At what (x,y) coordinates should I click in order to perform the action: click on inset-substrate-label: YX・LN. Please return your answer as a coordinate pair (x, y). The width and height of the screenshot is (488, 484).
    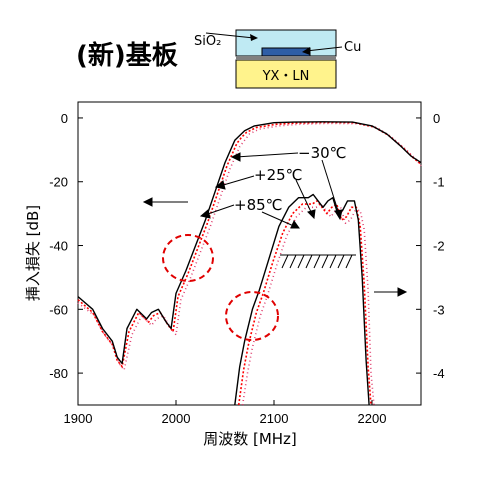
    Looking at the image, I should click on (286, 76).